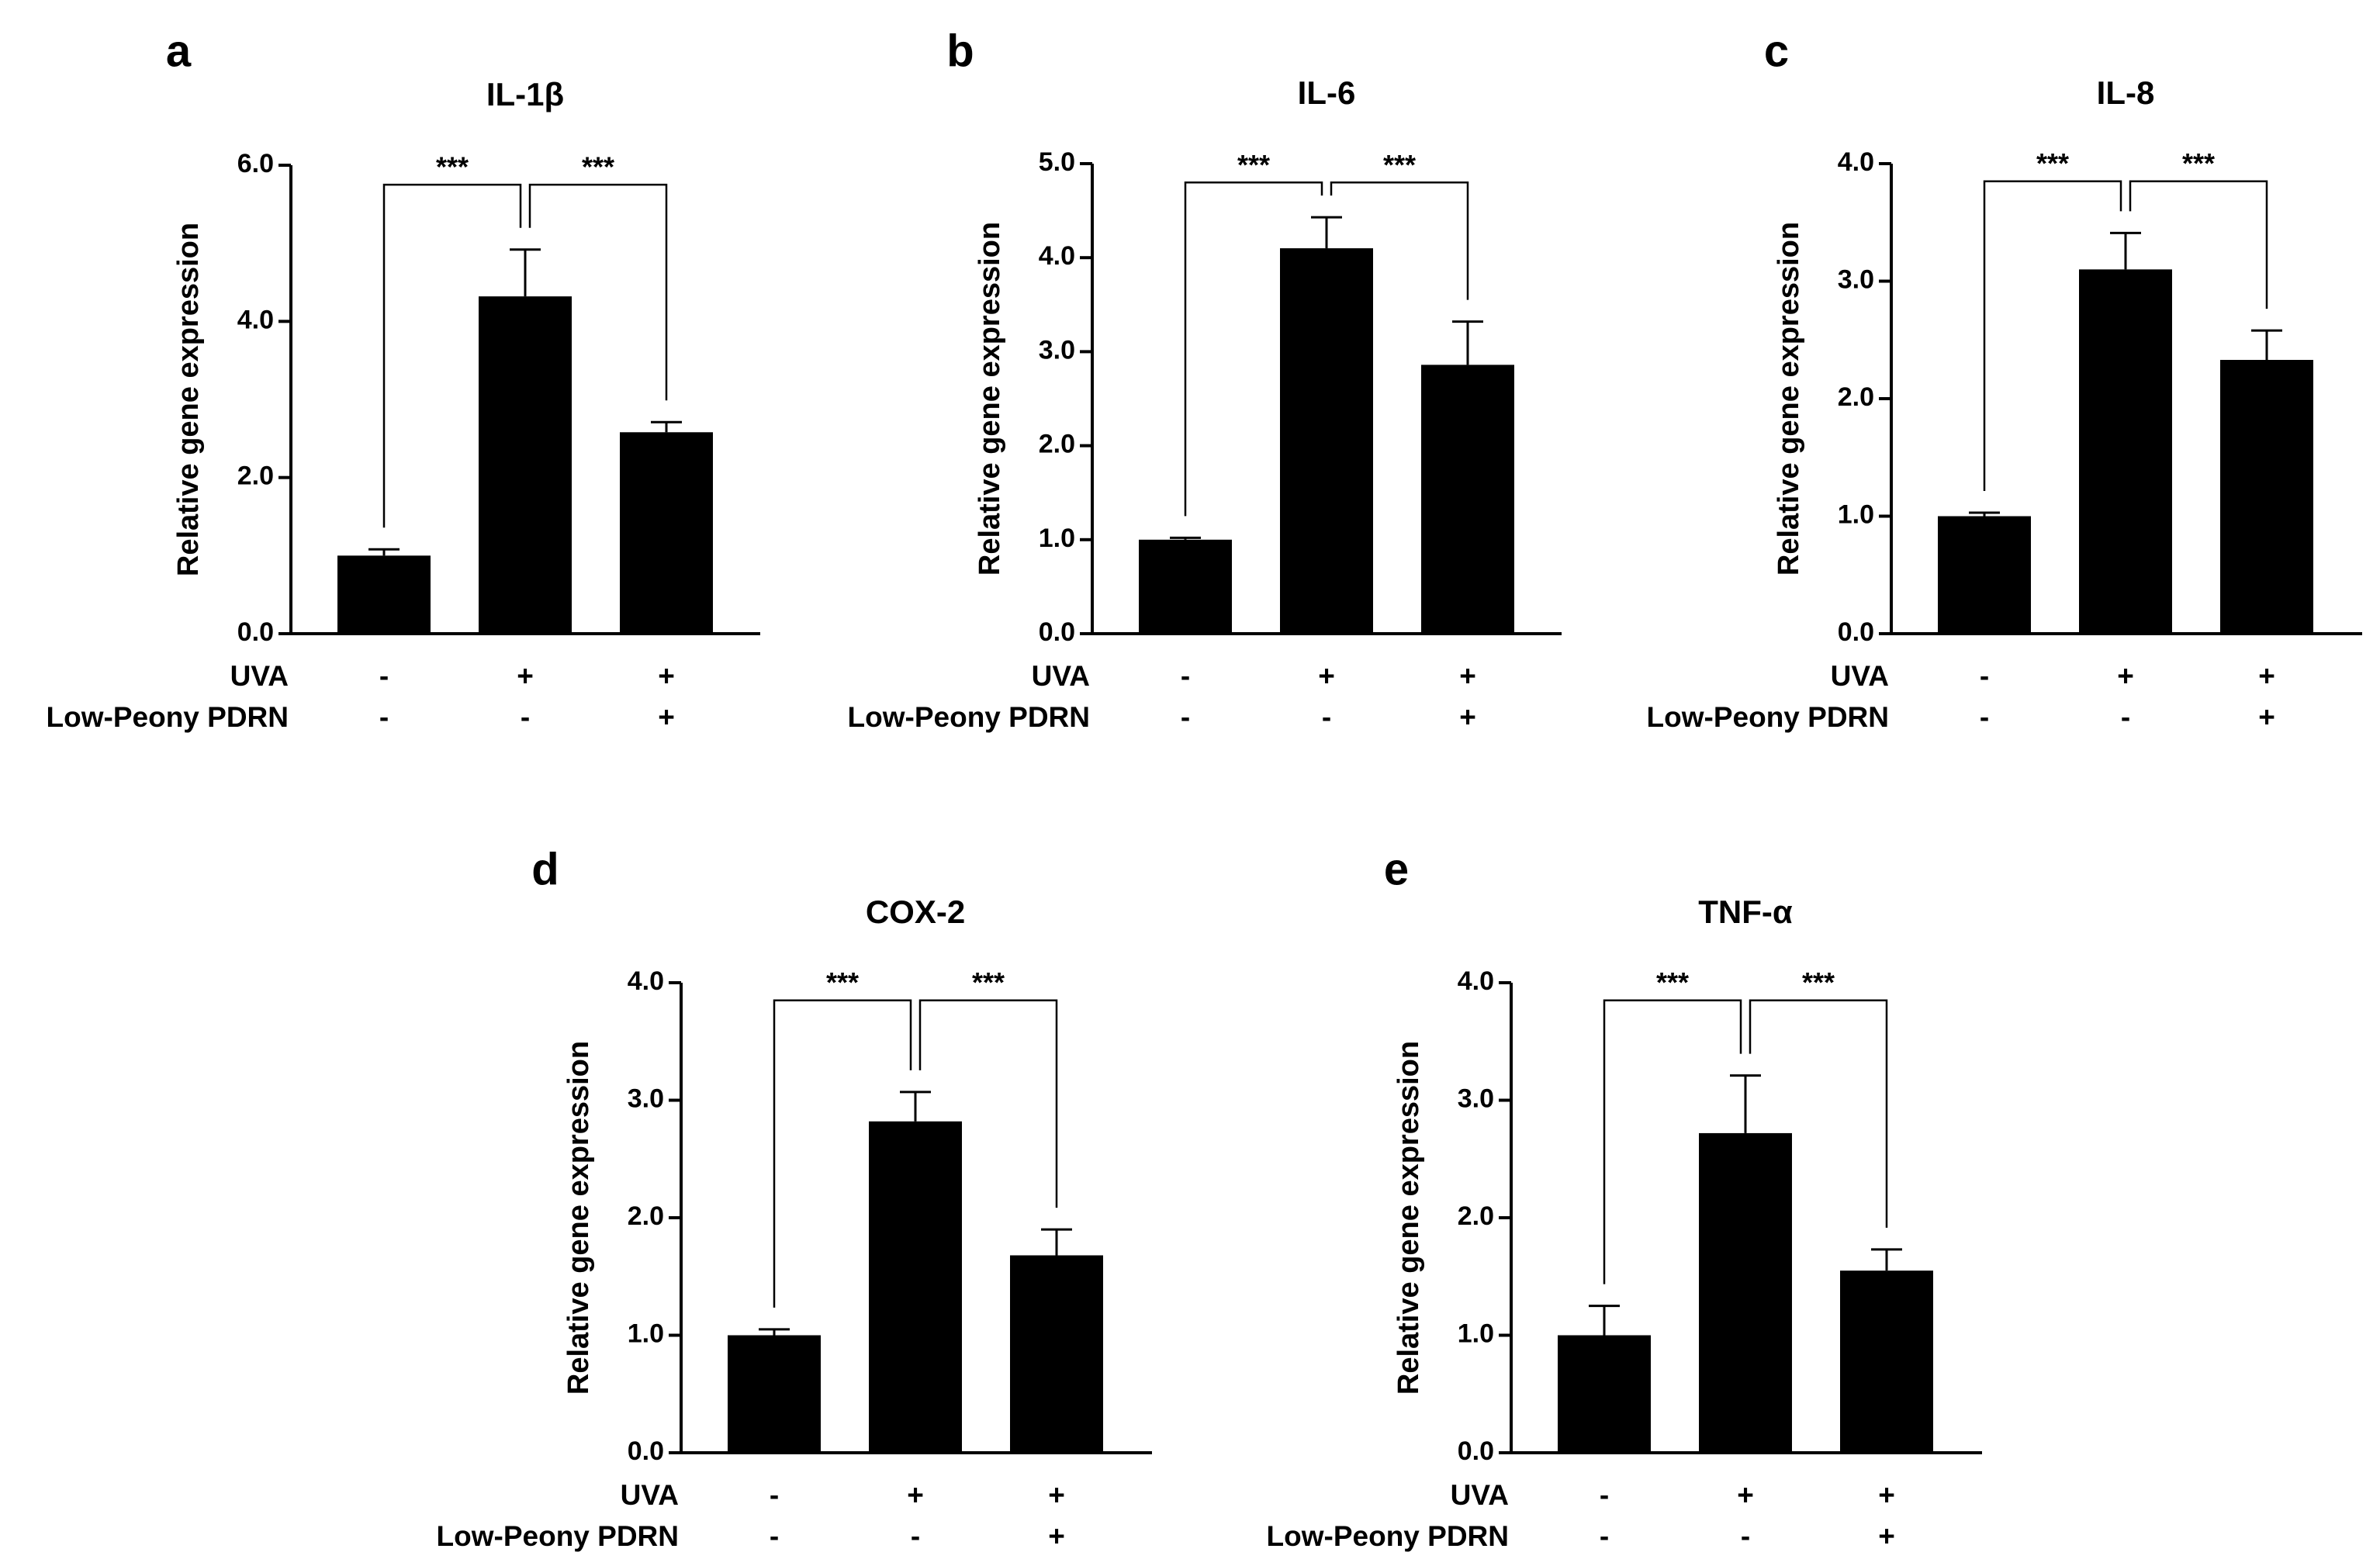 The height and width of the screenshot is (1566, 2380). I want to click on panel-letter: c, so click(1777, 51).